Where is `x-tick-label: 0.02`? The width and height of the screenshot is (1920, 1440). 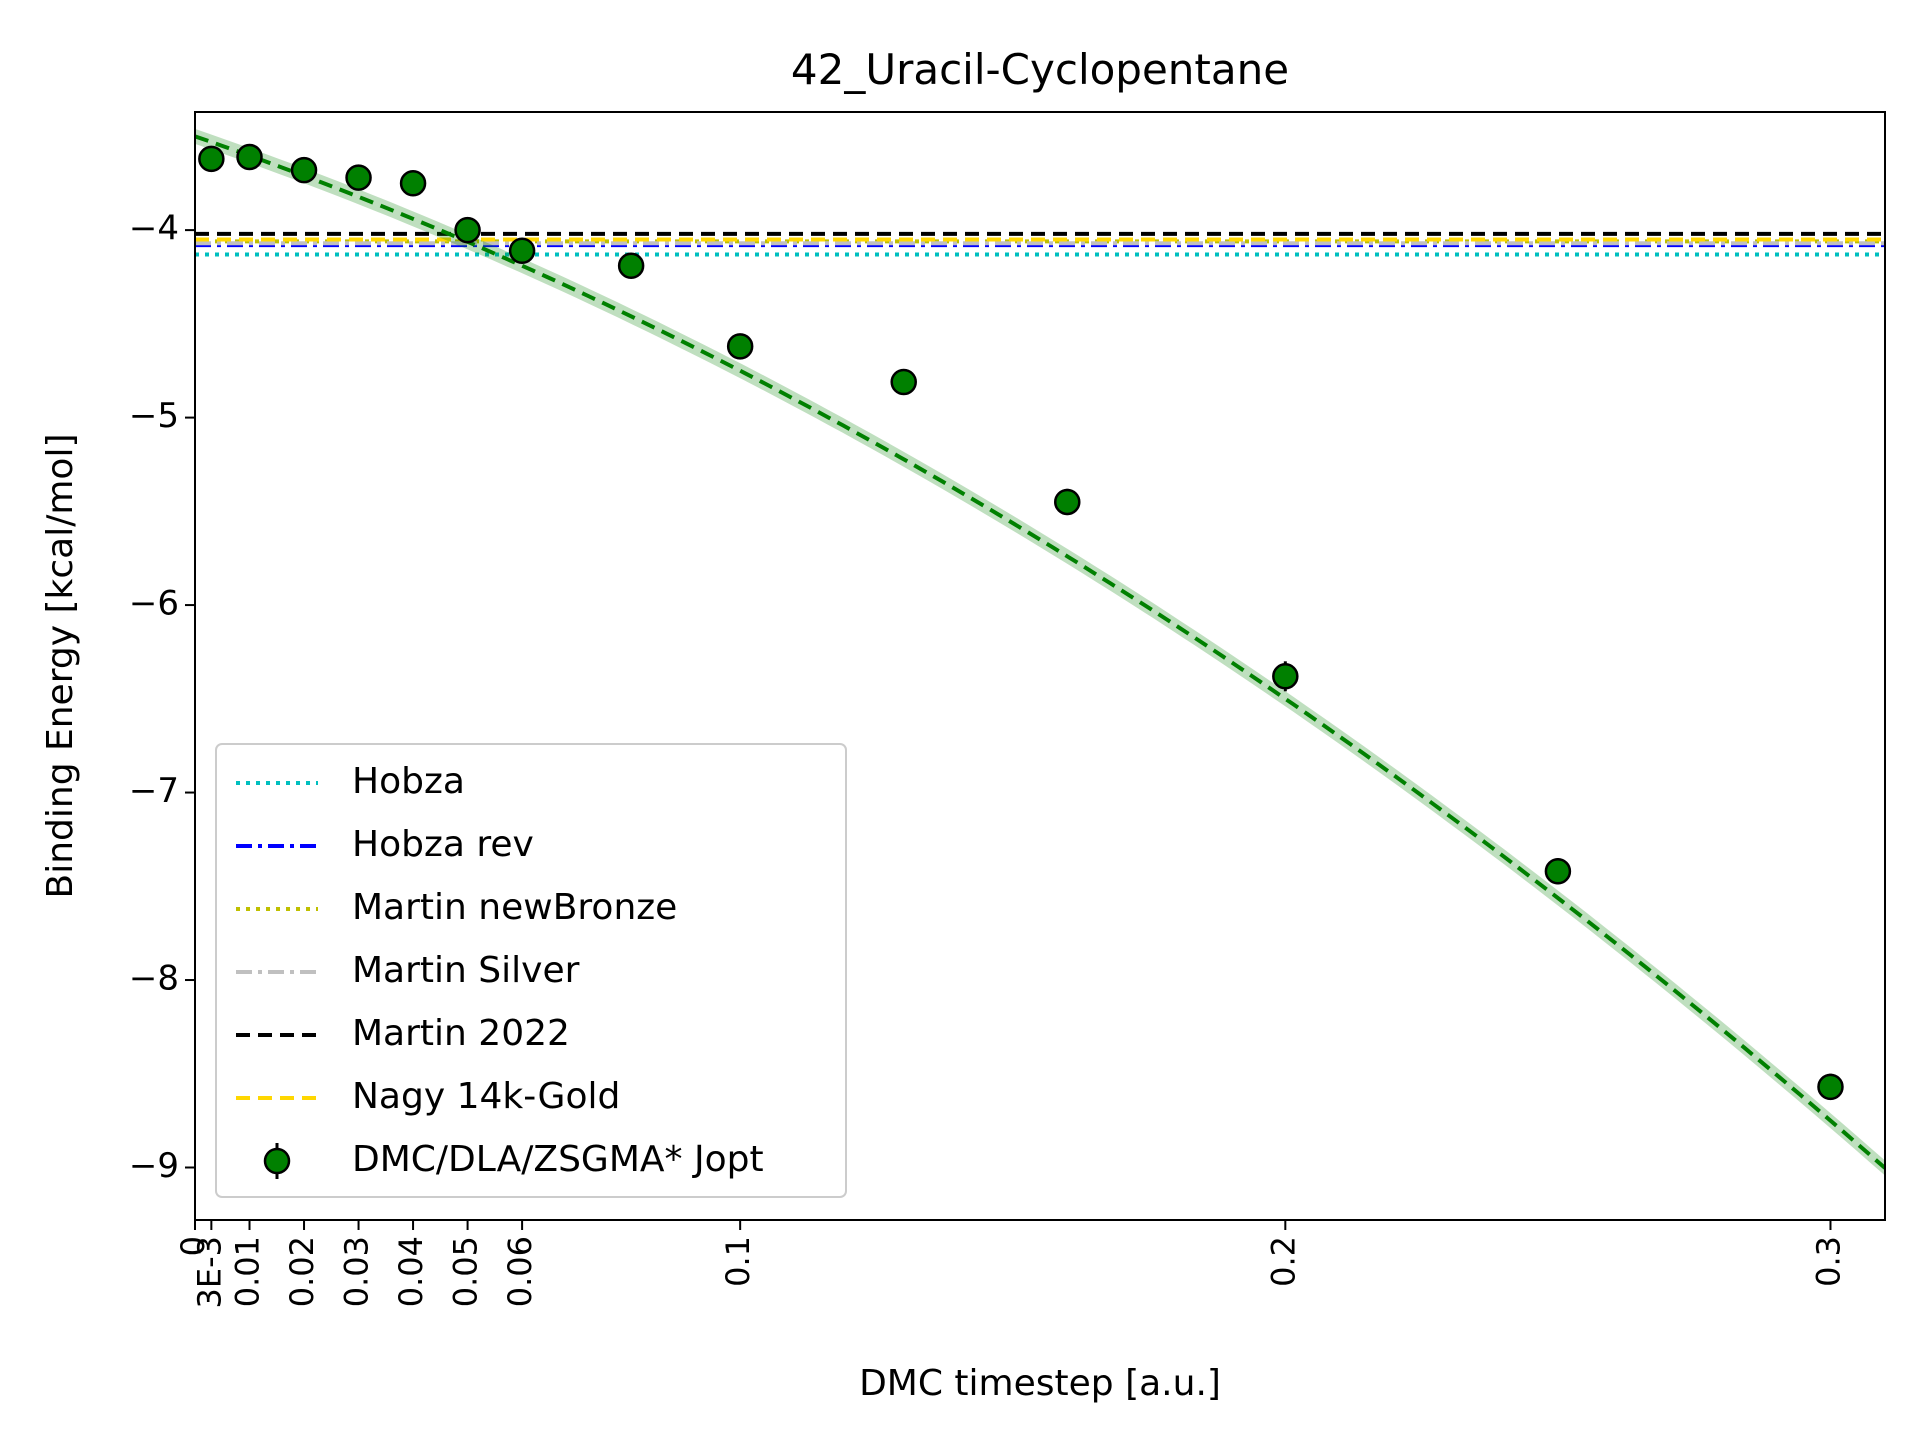
x-tick-label: 0.02 is located at coordinates (302, 1271).